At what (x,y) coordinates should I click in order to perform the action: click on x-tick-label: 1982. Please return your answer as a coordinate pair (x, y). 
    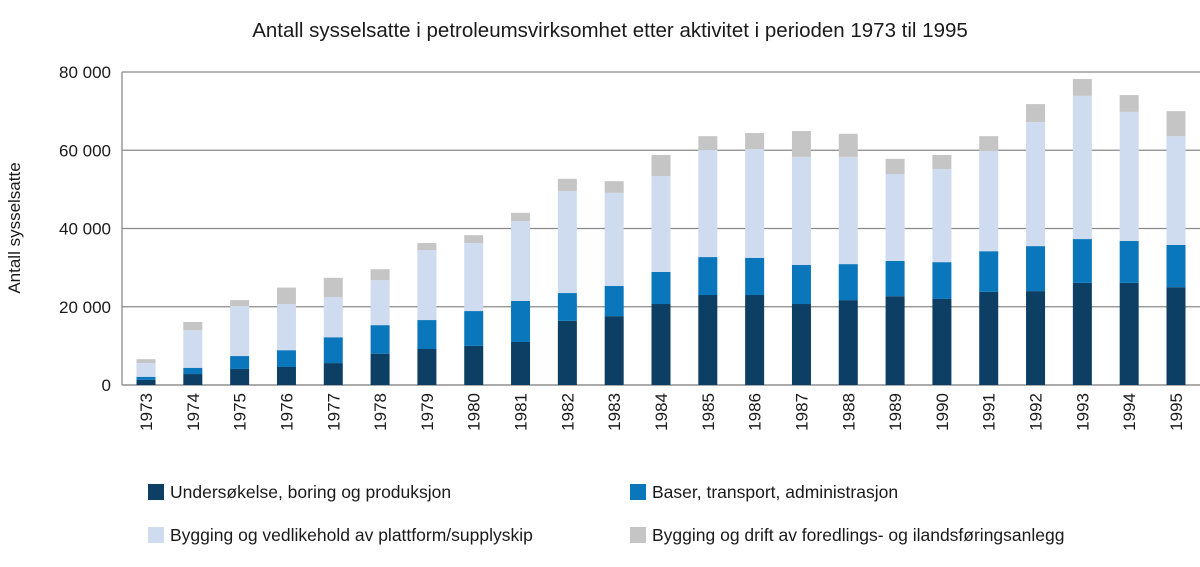
    Looking at the image, I should click on (567, 412).